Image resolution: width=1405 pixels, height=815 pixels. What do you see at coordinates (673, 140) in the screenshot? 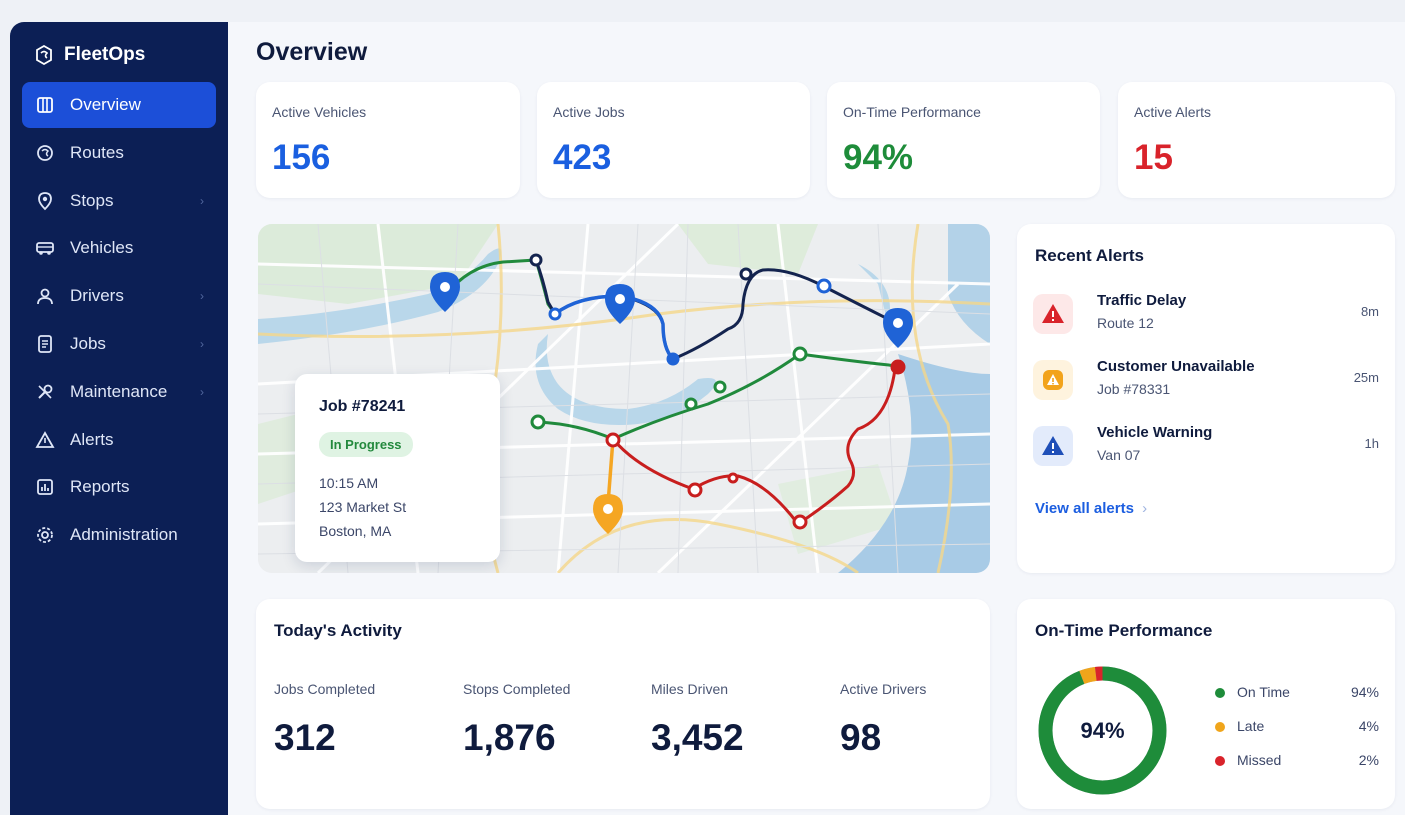
I see `kpi-card-active-jobs: Active Jobs 423` at bounding box center [673, 140].